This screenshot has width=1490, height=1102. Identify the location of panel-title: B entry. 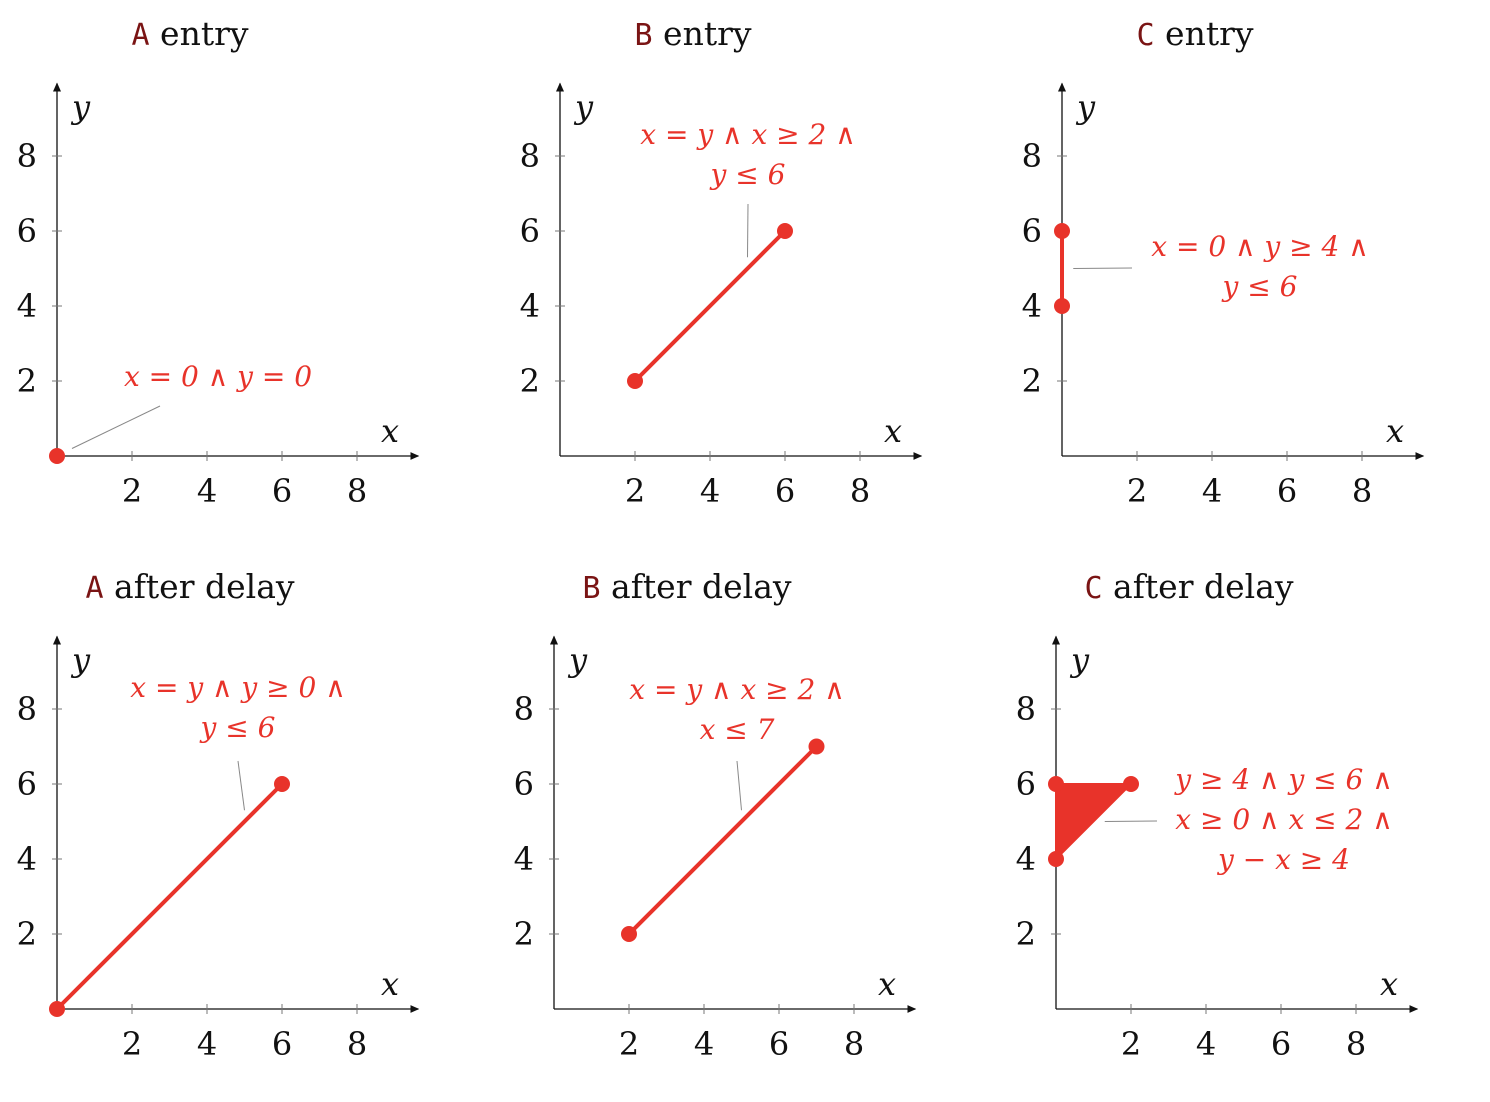
(693, 33).